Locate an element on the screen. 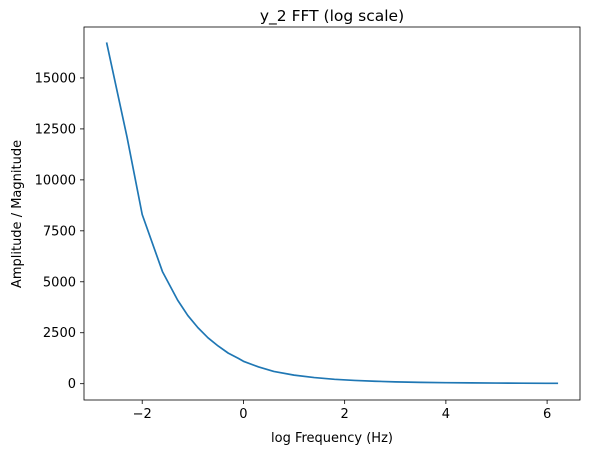  x-ticks: −2 0 2 4 6 is located at coordinates (342, 411).